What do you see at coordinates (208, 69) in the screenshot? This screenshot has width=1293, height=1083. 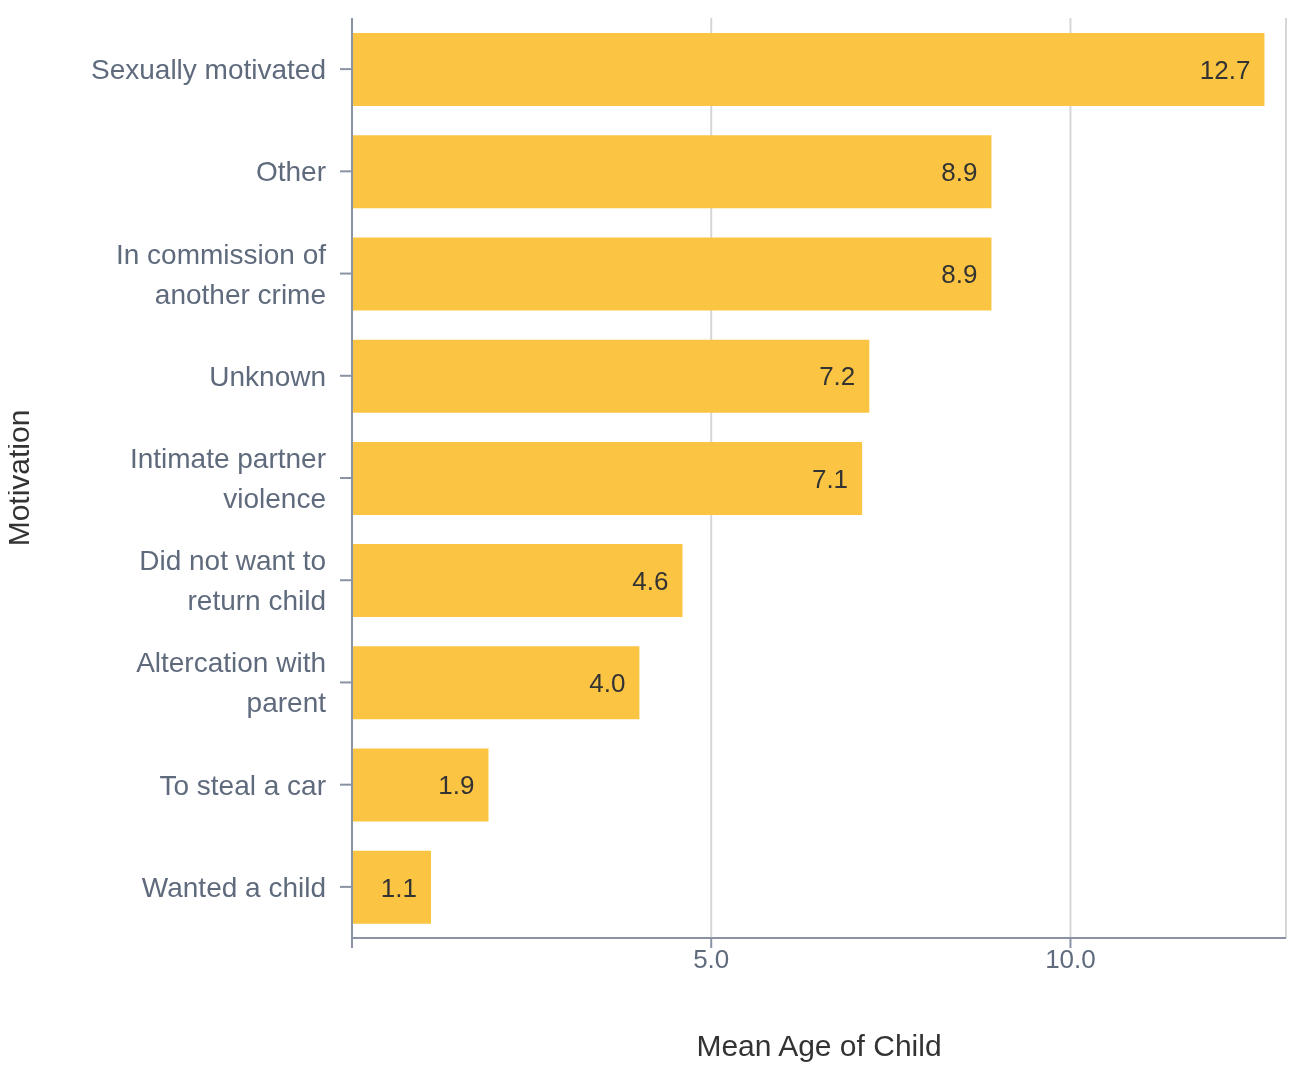 I see `y-tick-label: Sexually motivated` at bounding box center [208, 69].